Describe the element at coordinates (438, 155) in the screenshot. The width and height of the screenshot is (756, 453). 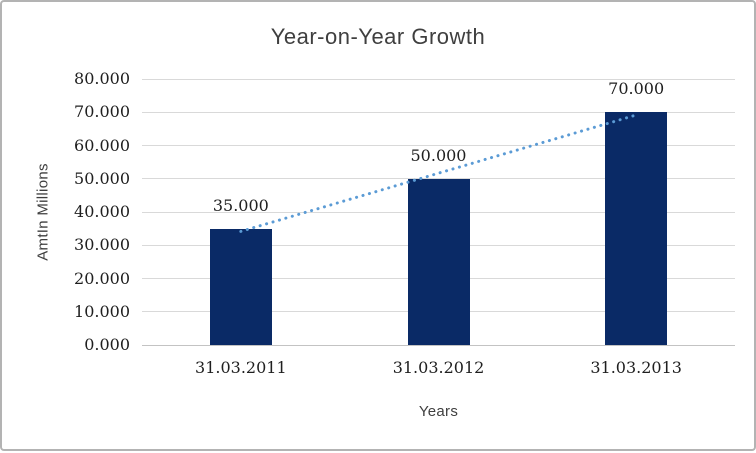
I see `bar-value-label: 50.000` at that location.